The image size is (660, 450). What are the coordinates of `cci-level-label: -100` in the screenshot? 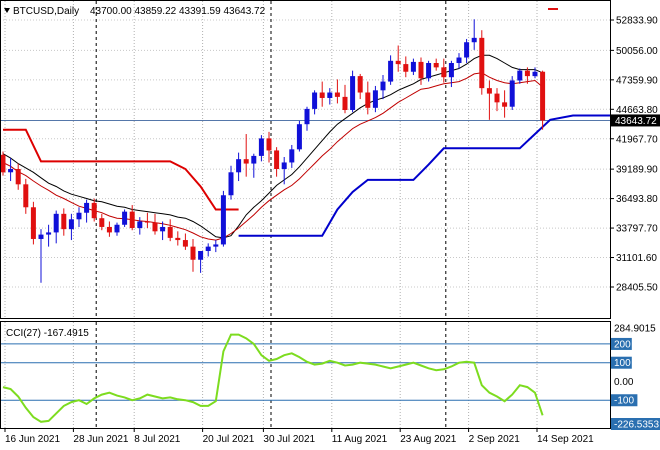 It's located at (624, 401).